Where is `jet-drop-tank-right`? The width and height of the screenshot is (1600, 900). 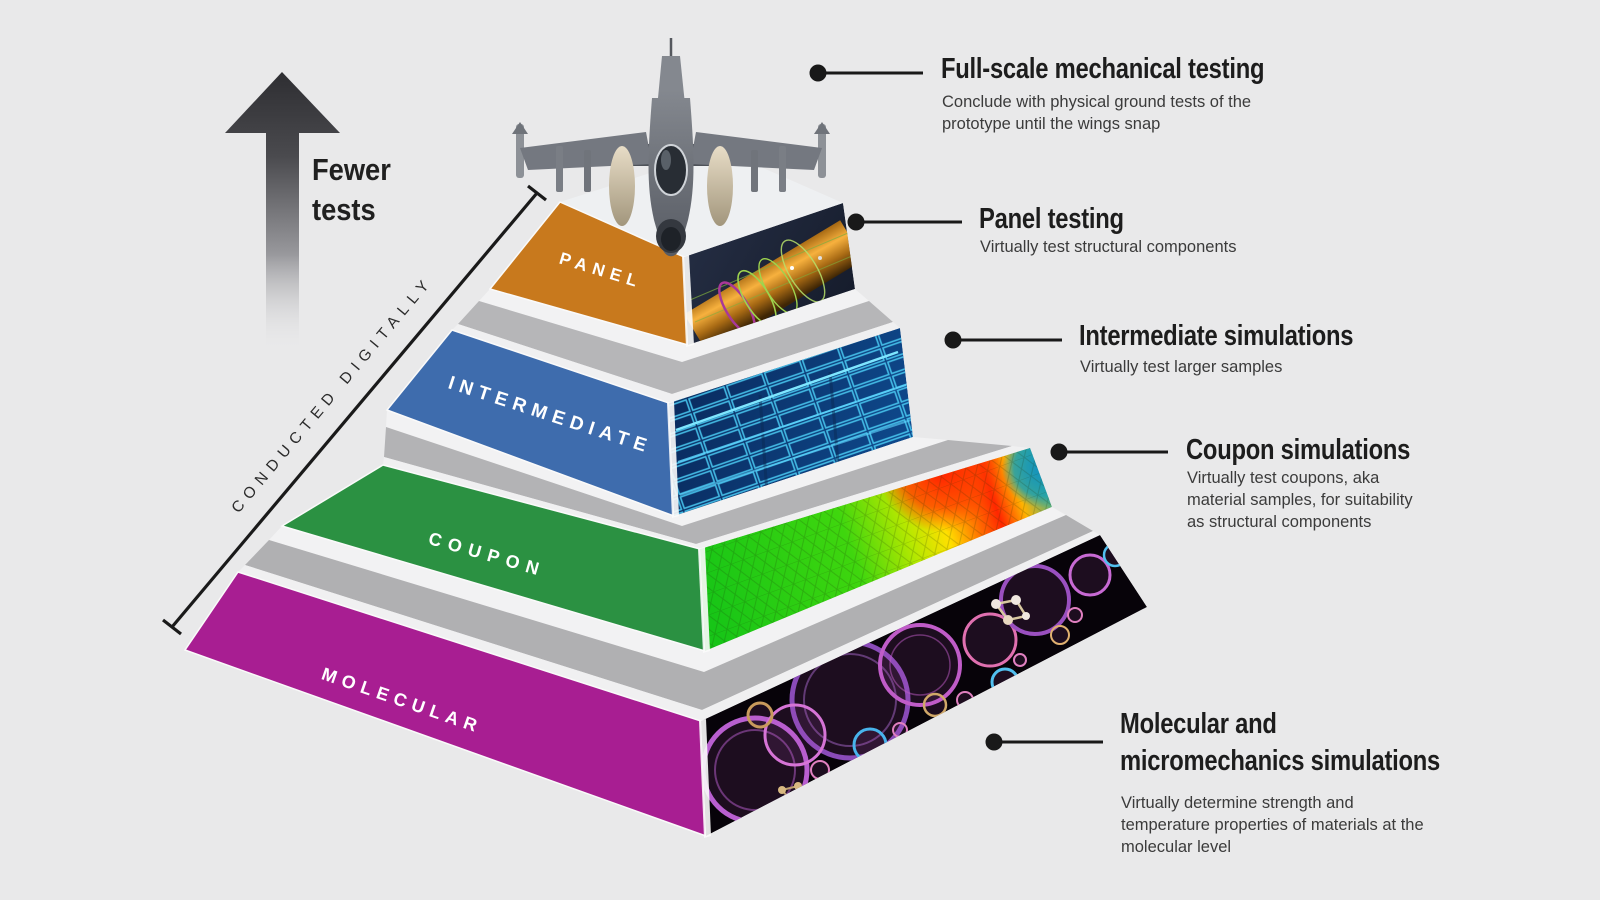
jet-drop-tank-right is located at coordinates (720, 186).